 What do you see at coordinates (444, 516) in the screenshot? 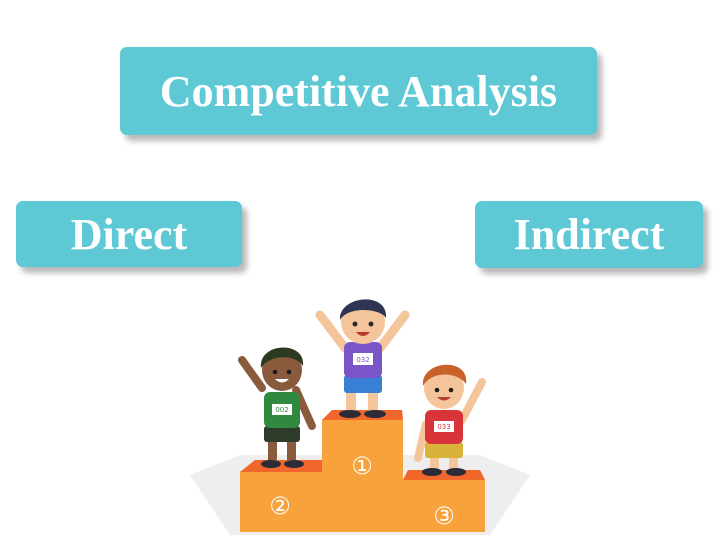
I see `place-third-label: ③` at bounding box center [444, 516].